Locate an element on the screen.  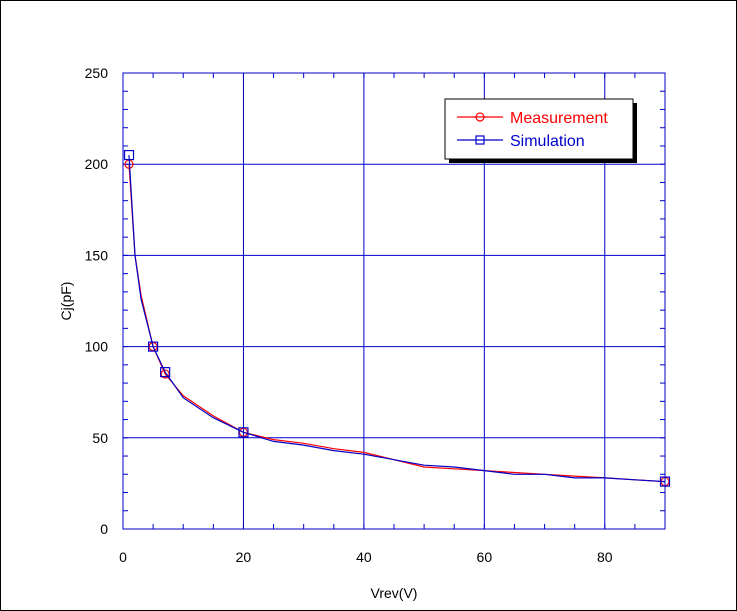
legend-label-measurement: Measurement is located at coordinates (559, 118).